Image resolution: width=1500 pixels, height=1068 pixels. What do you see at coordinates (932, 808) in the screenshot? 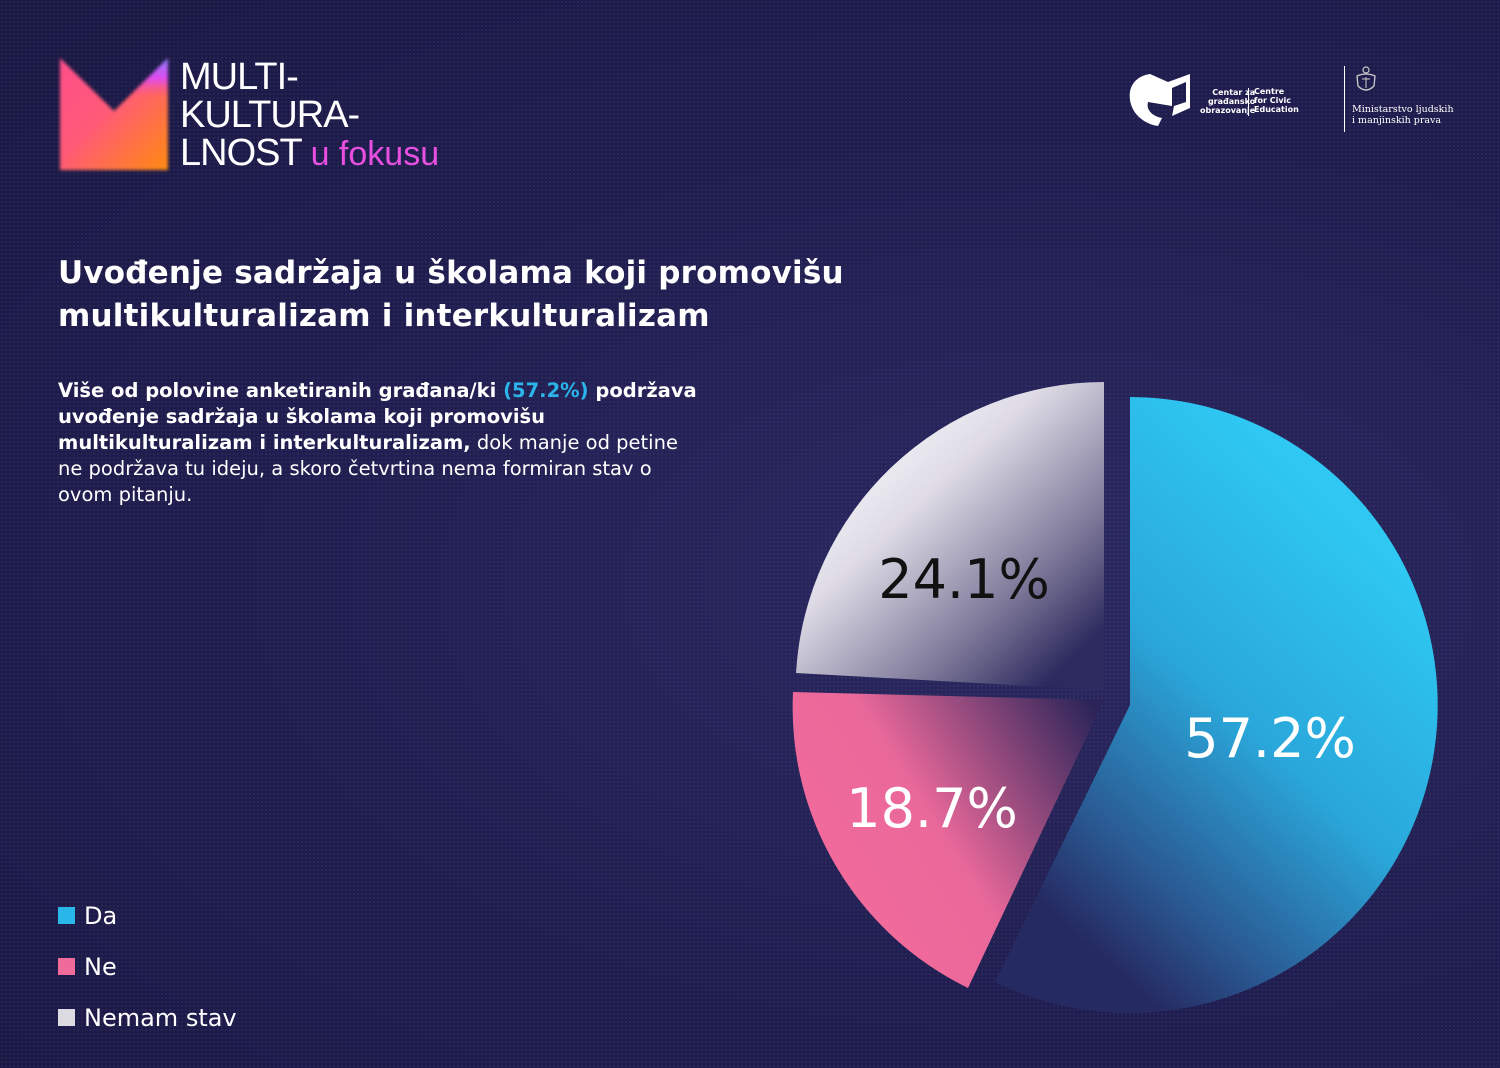
I see `slice-label-ne: 18.7%` at bounding box center [932, 808].